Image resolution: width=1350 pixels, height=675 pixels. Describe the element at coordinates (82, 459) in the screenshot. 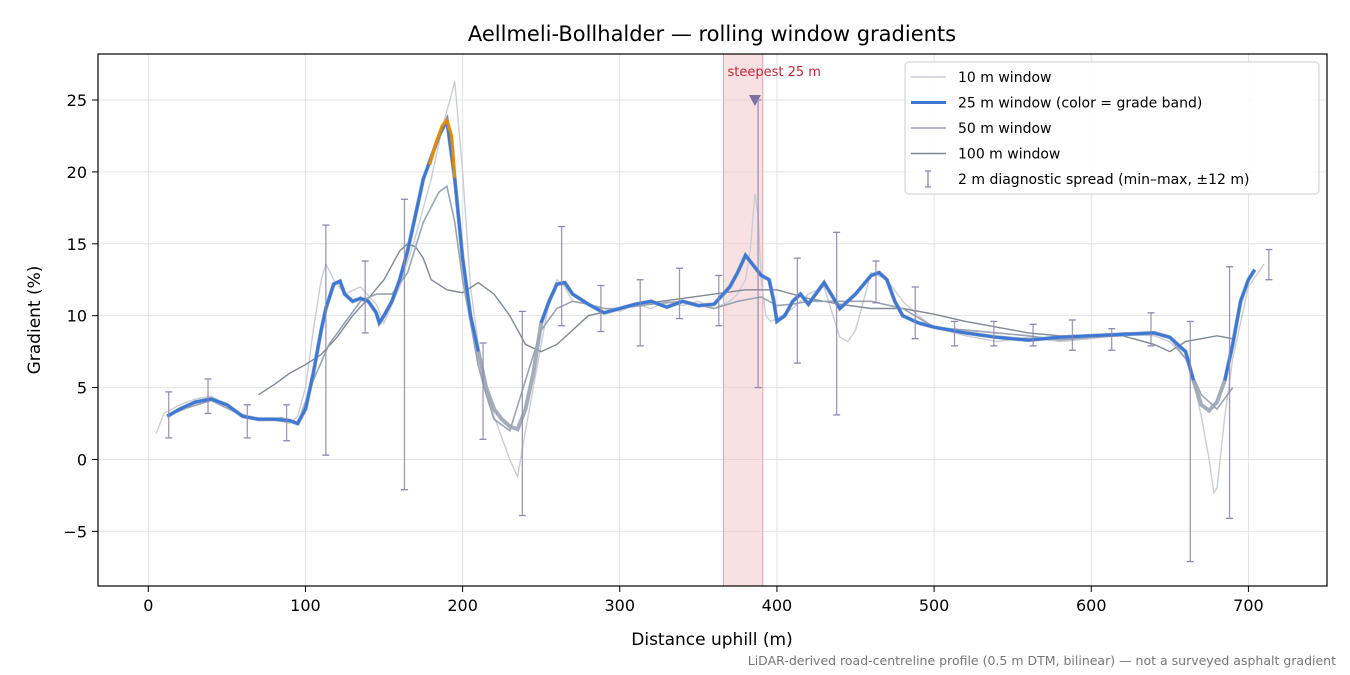

I see `y-tick-label: 0` at that location.